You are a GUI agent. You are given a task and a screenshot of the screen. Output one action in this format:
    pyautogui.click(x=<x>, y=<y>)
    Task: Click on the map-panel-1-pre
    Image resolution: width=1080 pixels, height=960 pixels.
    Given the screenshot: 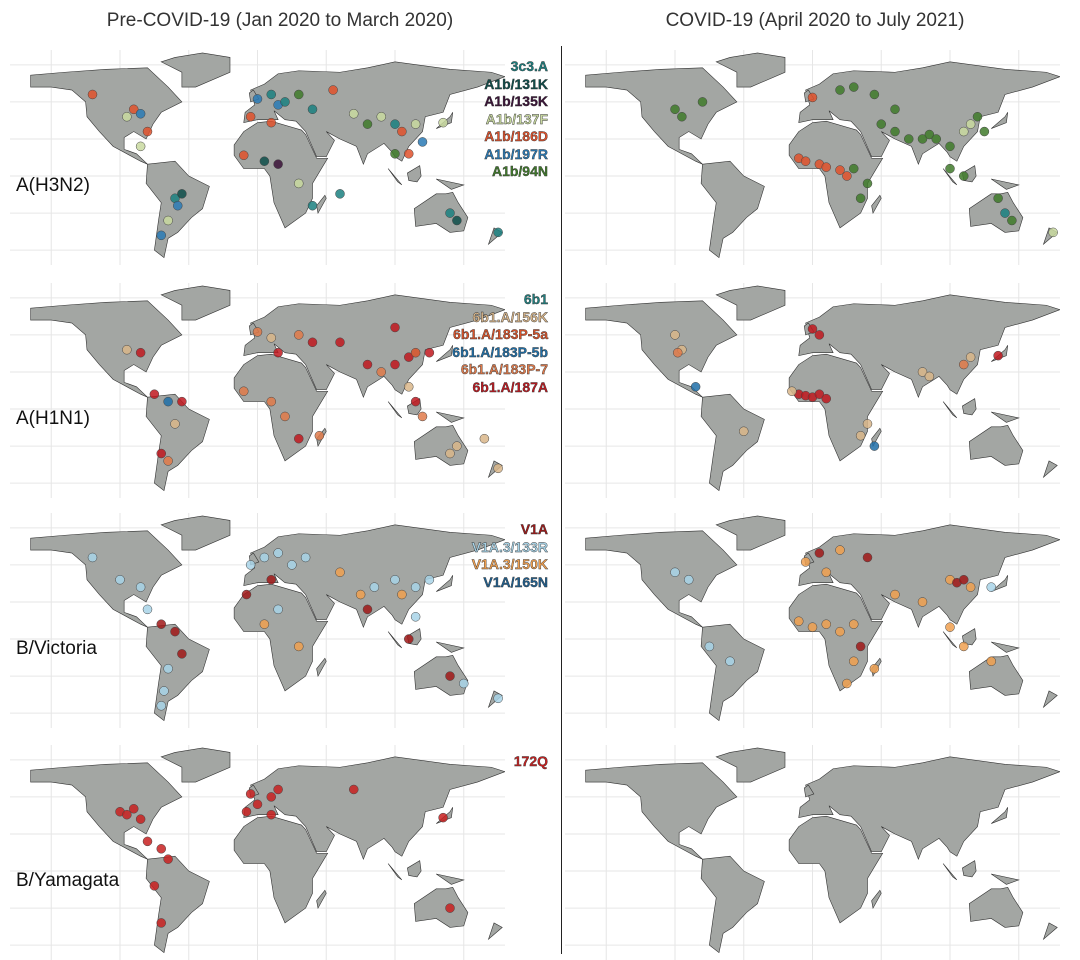 What is the action you would take?
    pyautogui.click(x=257, y=390)
    